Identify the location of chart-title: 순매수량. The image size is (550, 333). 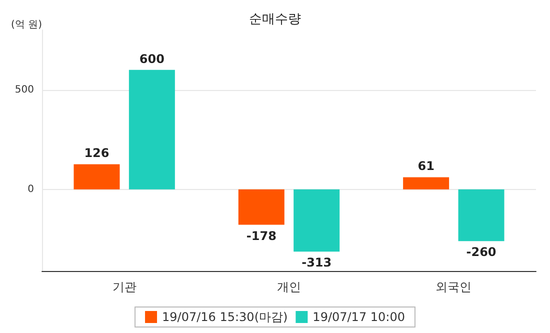
(275, 19).